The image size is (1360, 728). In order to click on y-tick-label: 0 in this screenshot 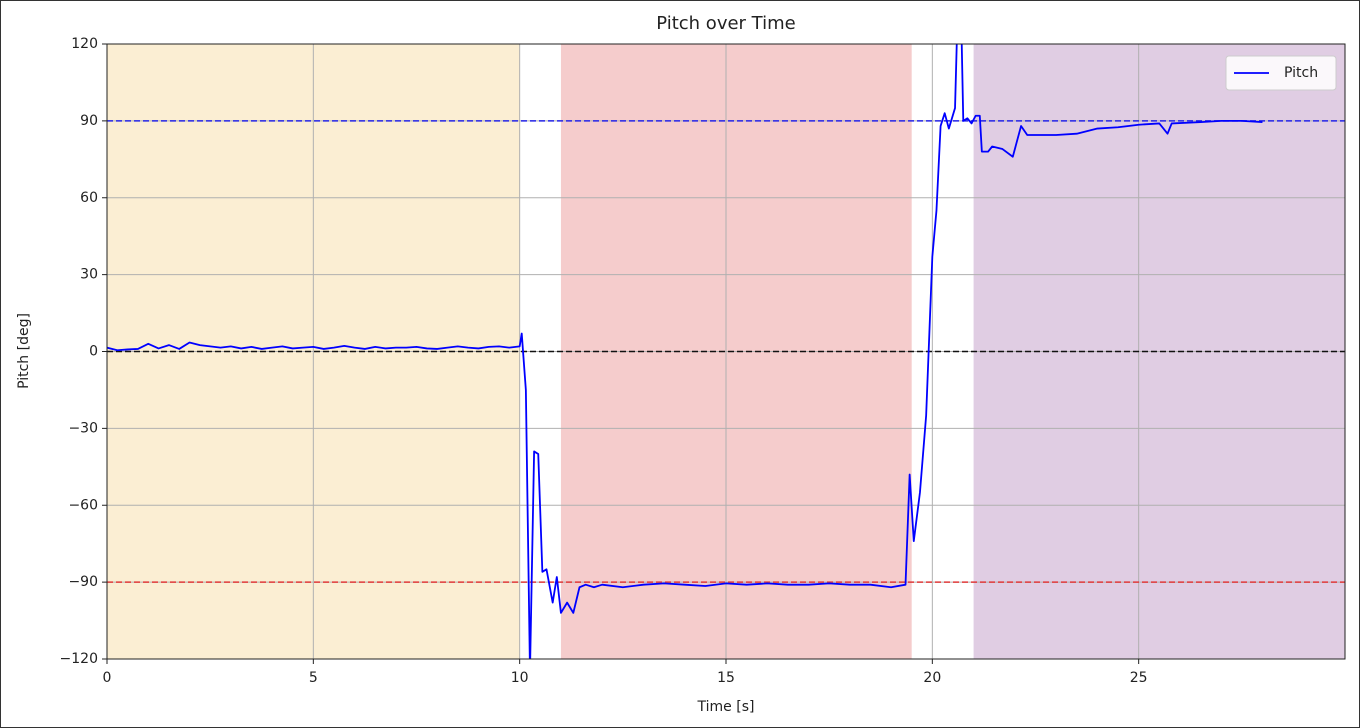, I will do `click(93, 352)`.